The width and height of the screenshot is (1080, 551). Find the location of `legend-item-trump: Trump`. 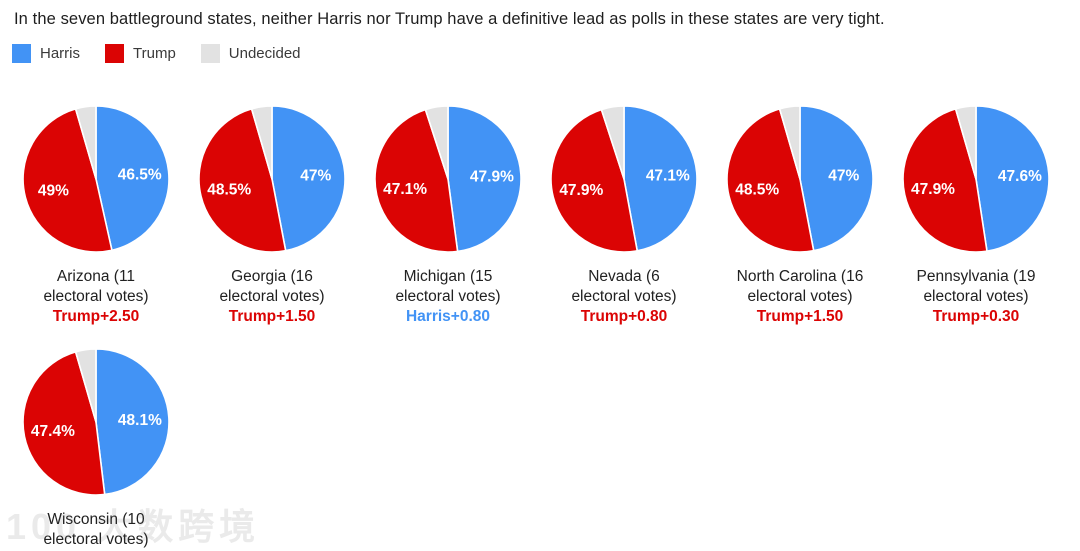

legend-item-trump: Trump is located at coordinates (140, 53).